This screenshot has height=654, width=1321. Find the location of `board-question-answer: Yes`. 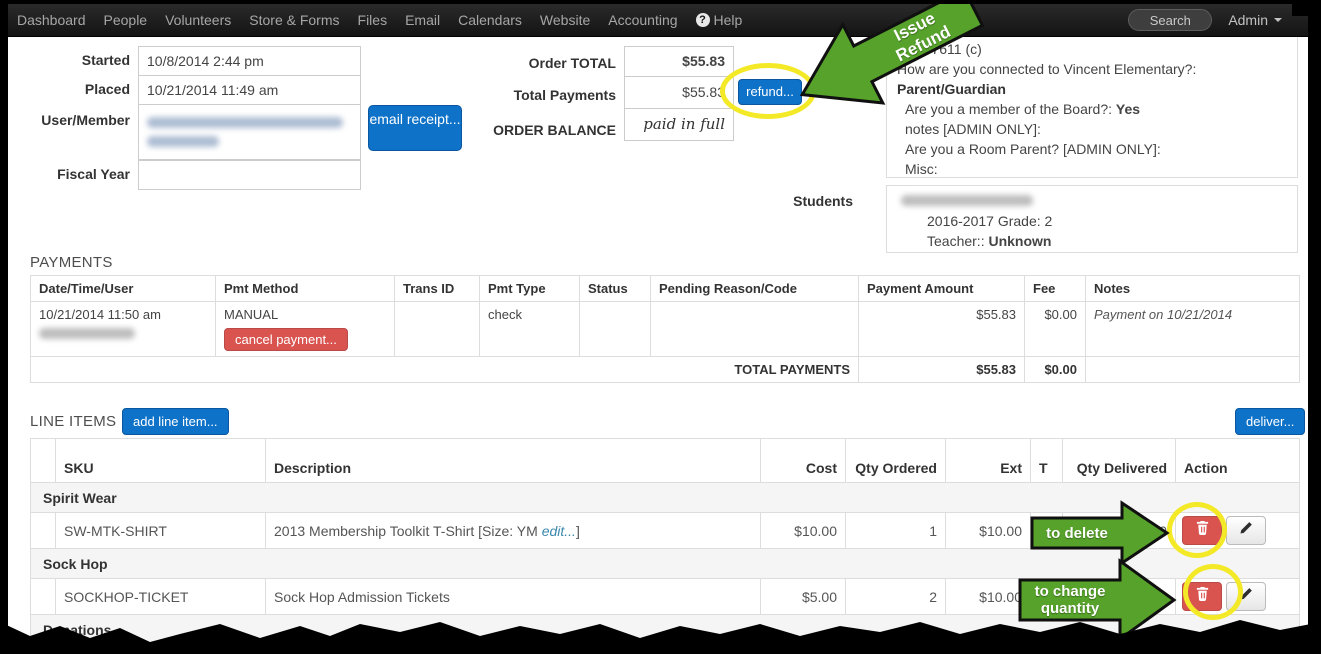

board-question-answer: Yes is located at coordinates (1128, 109).